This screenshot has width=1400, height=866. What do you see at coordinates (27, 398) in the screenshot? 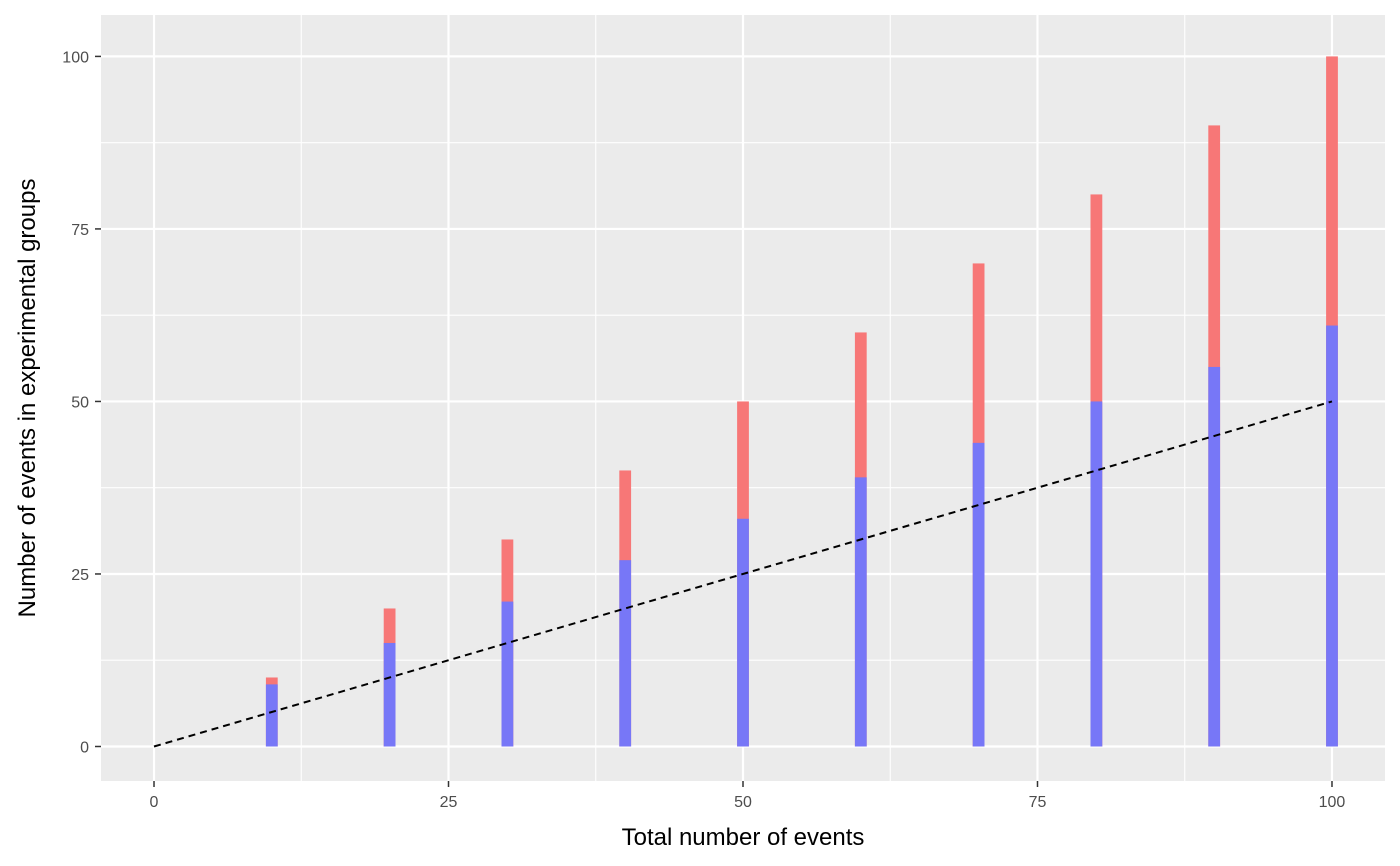
I see `y-axis-title: Number of events in experimental groups` at bounding box center [27, 398].